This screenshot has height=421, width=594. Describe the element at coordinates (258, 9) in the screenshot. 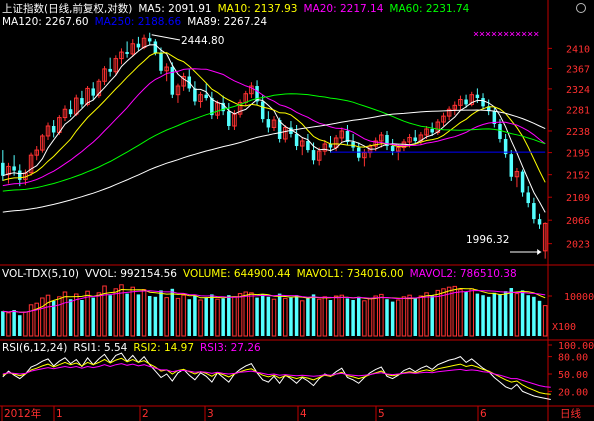

I see `header-item: MA10: 2137.93` at that location.